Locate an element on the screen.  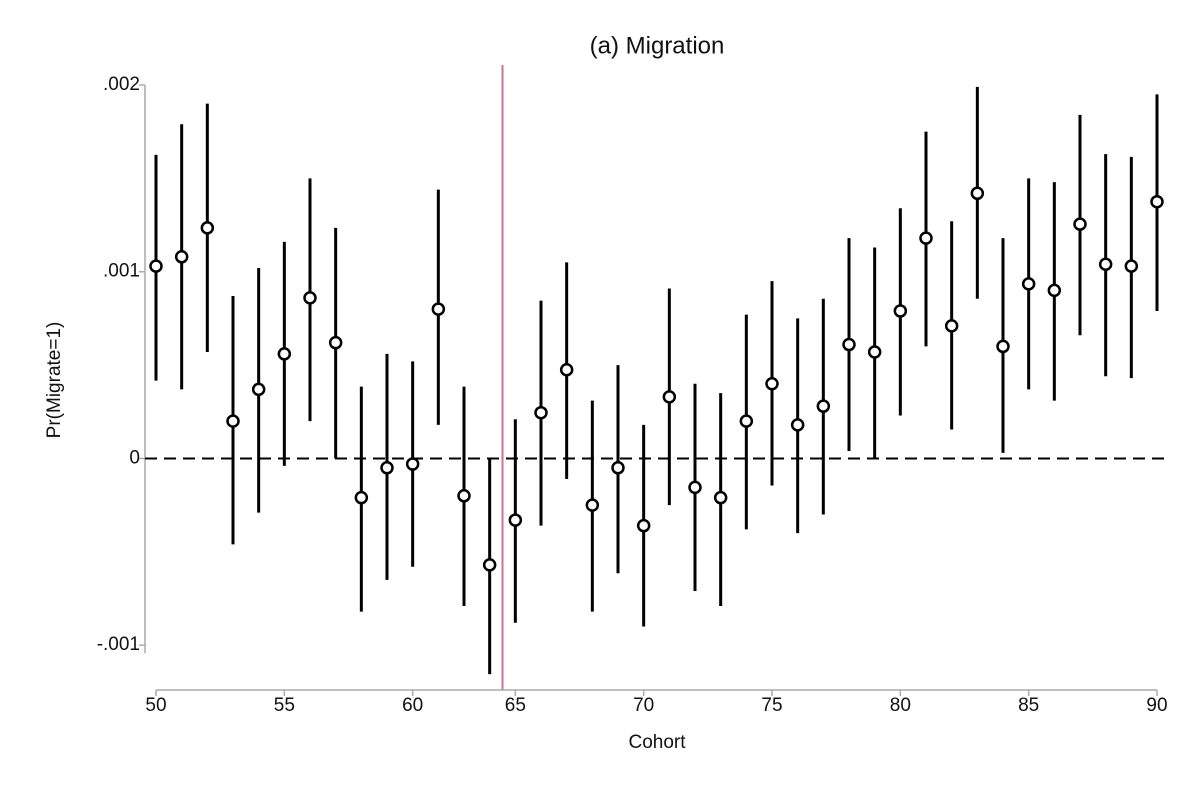
x-tick-label: 90 is located at coordinates (1156, 705).